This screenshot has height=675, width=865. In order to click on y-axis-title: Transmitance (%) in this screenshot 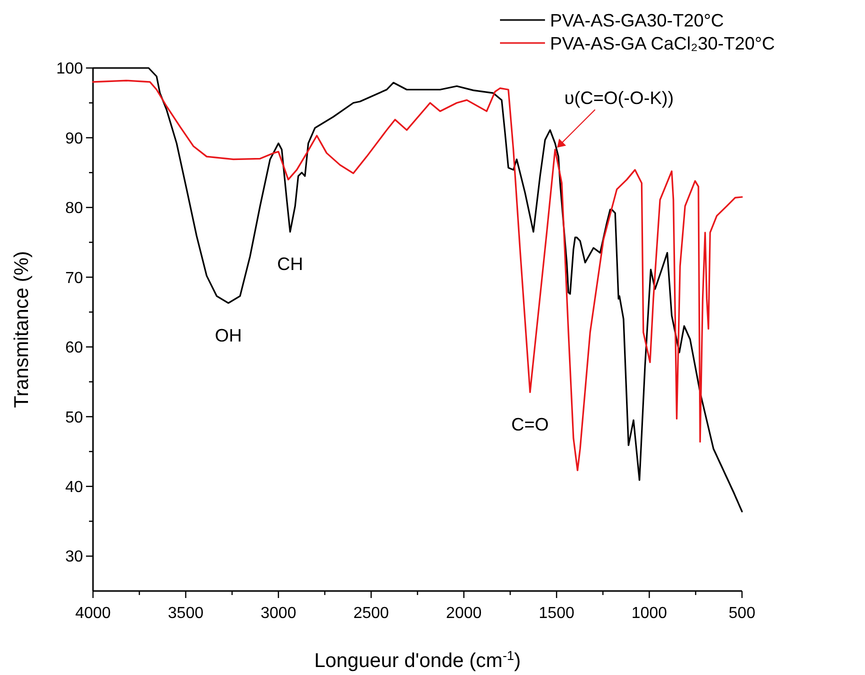, I will do `click(22, 329)`.